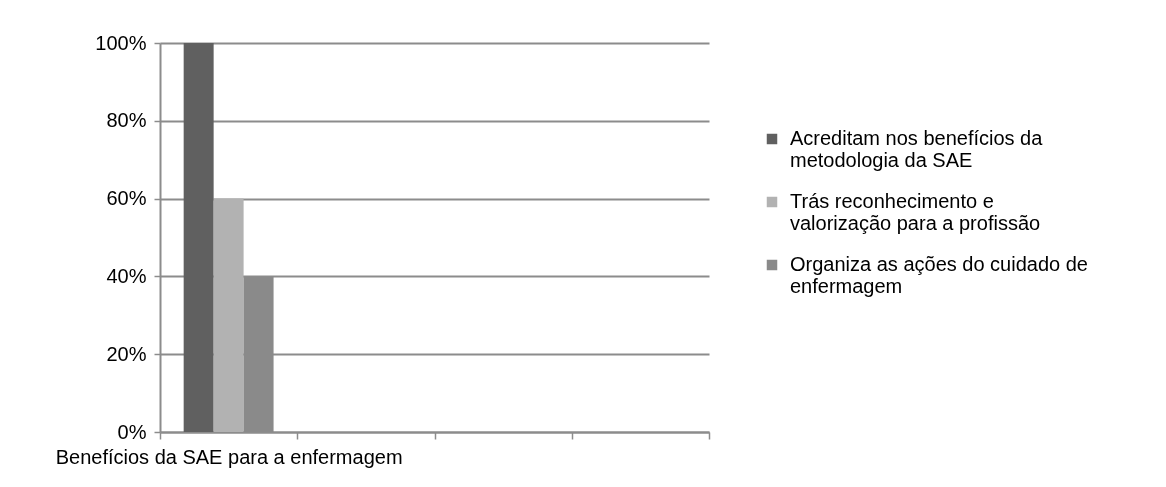 The width and height of the screenshot is (1166, 487). I want to click on y-tick-label: 0%, so click(132, 431).